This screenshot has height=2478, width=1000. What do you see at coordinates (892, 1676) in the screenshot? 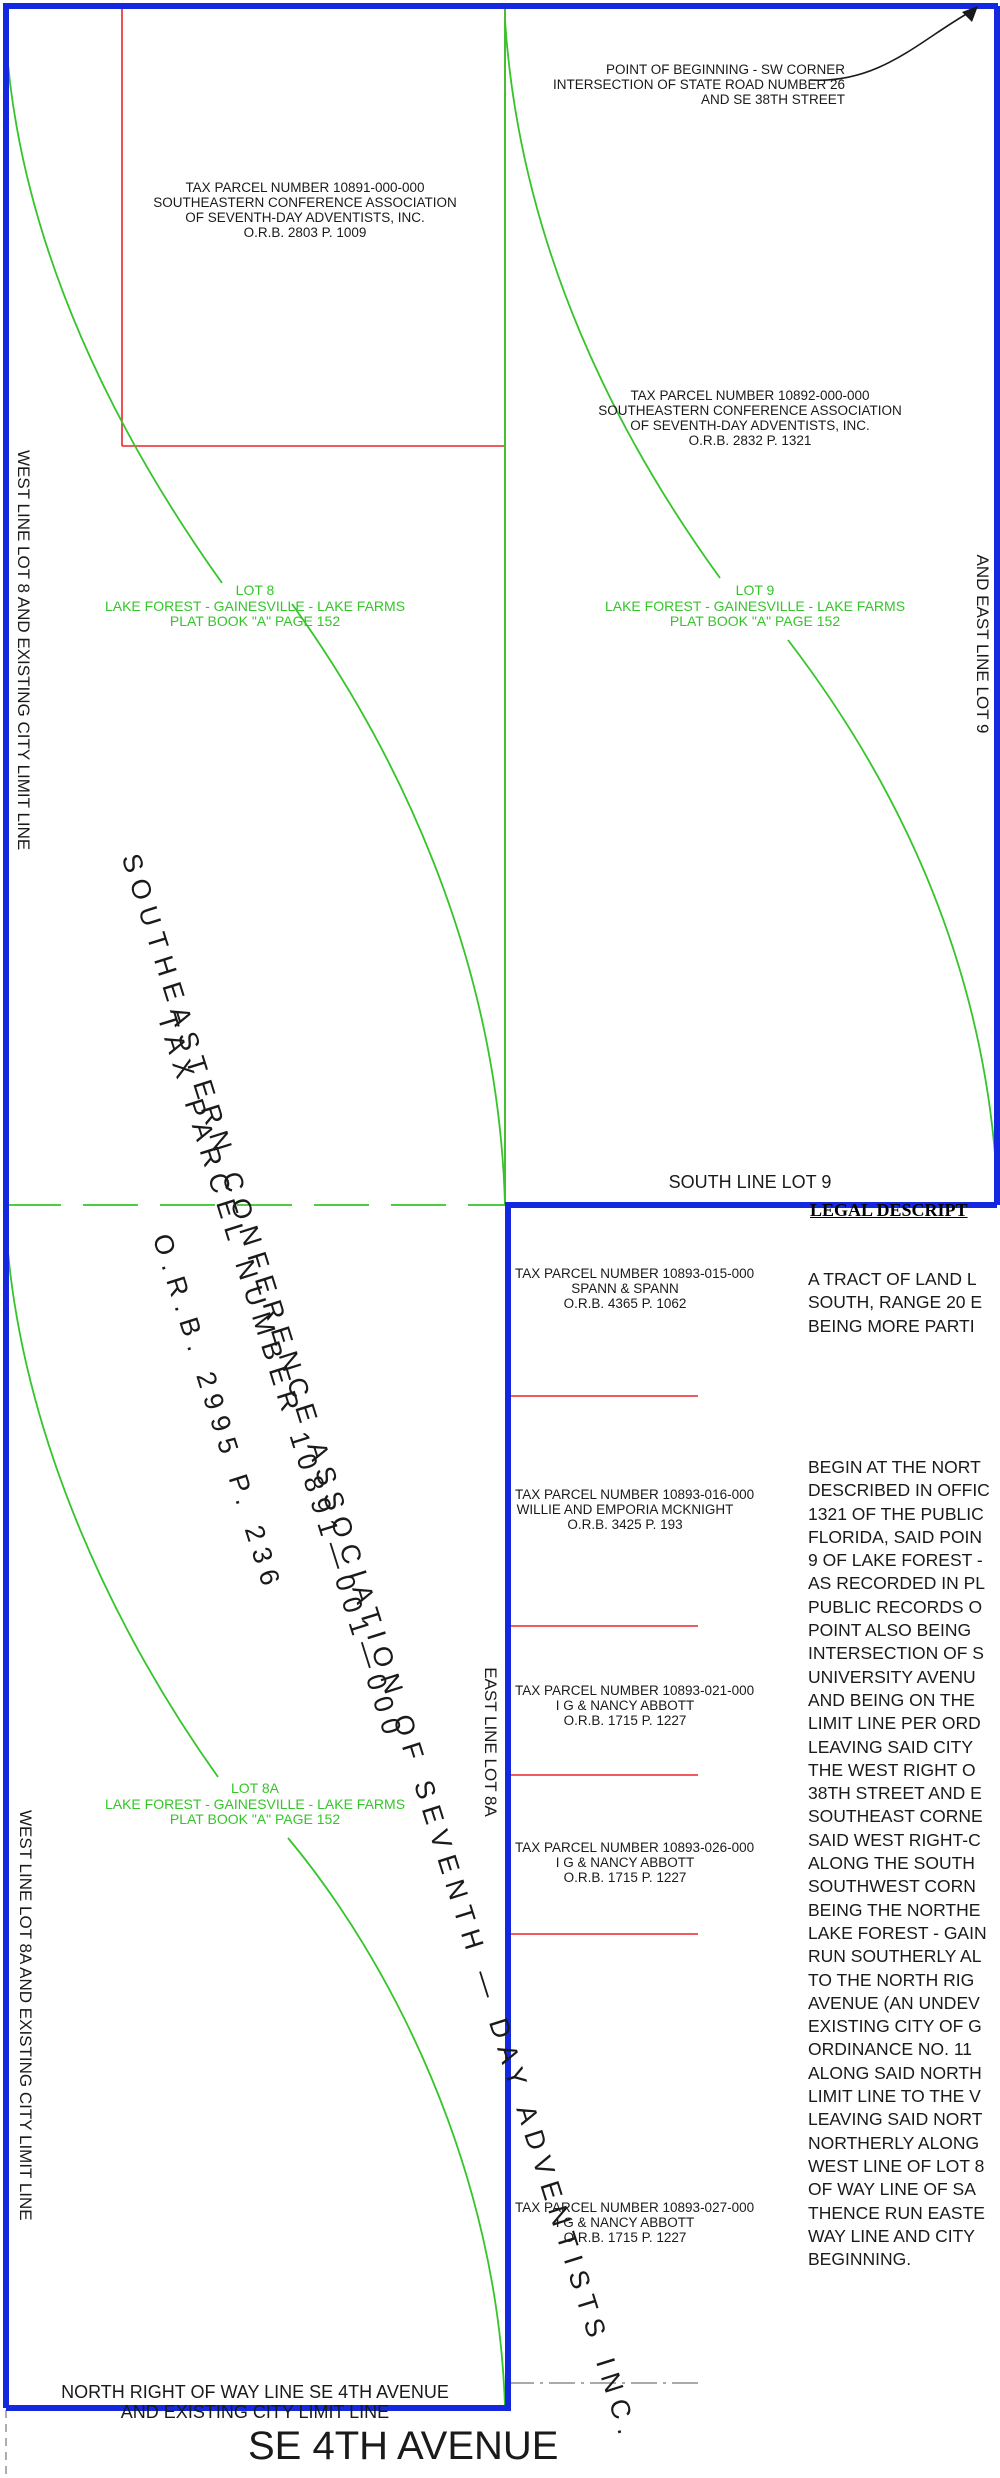
I see `legal-body-line: UNIVERSITY AVENU` at bounding box center [892, 1676].